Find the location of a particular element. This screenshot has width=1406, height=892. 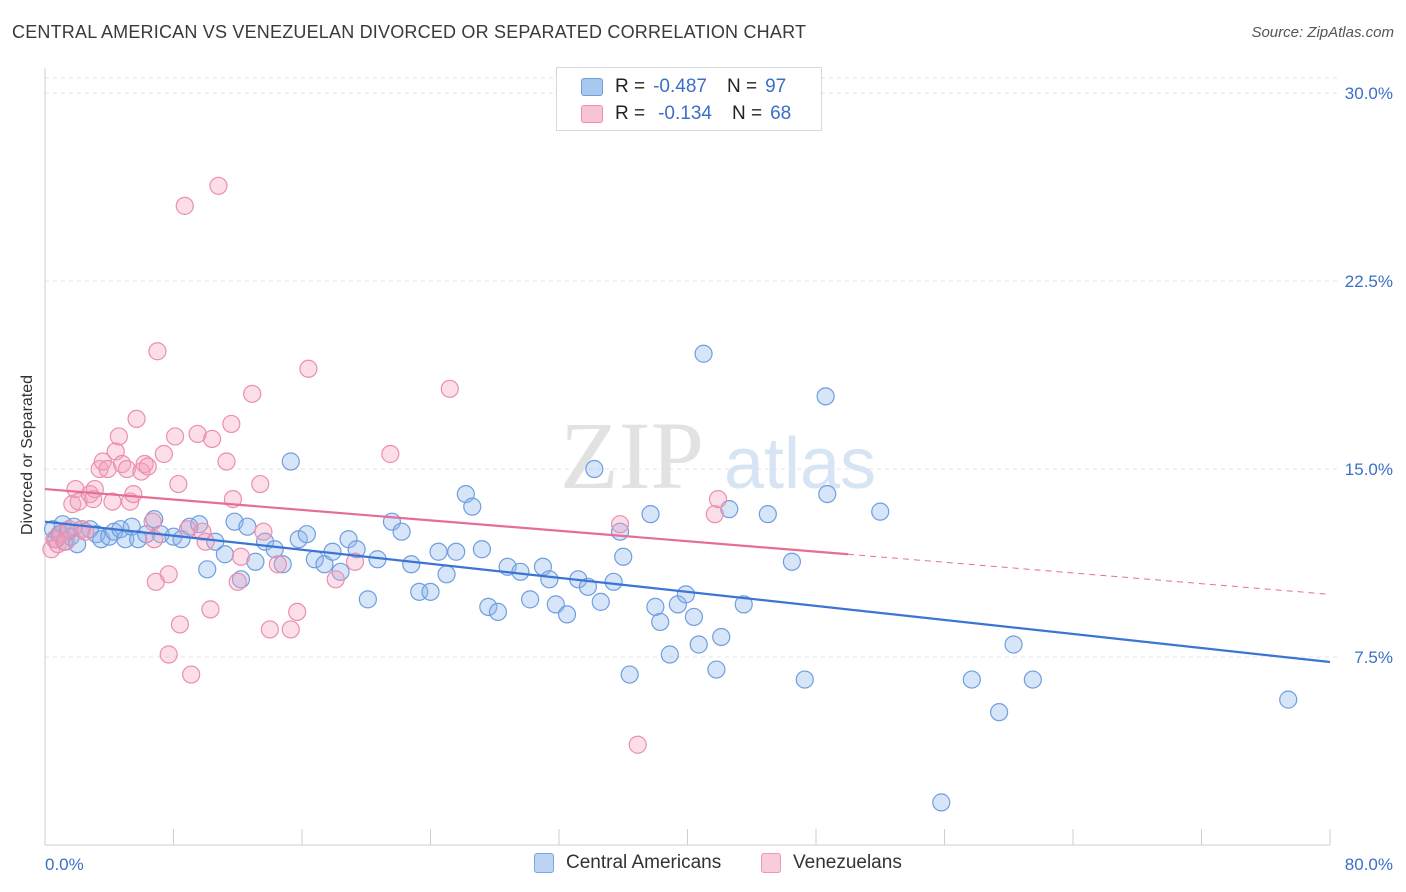

legend-n-value: 68 is located at coordinates (781, 113).